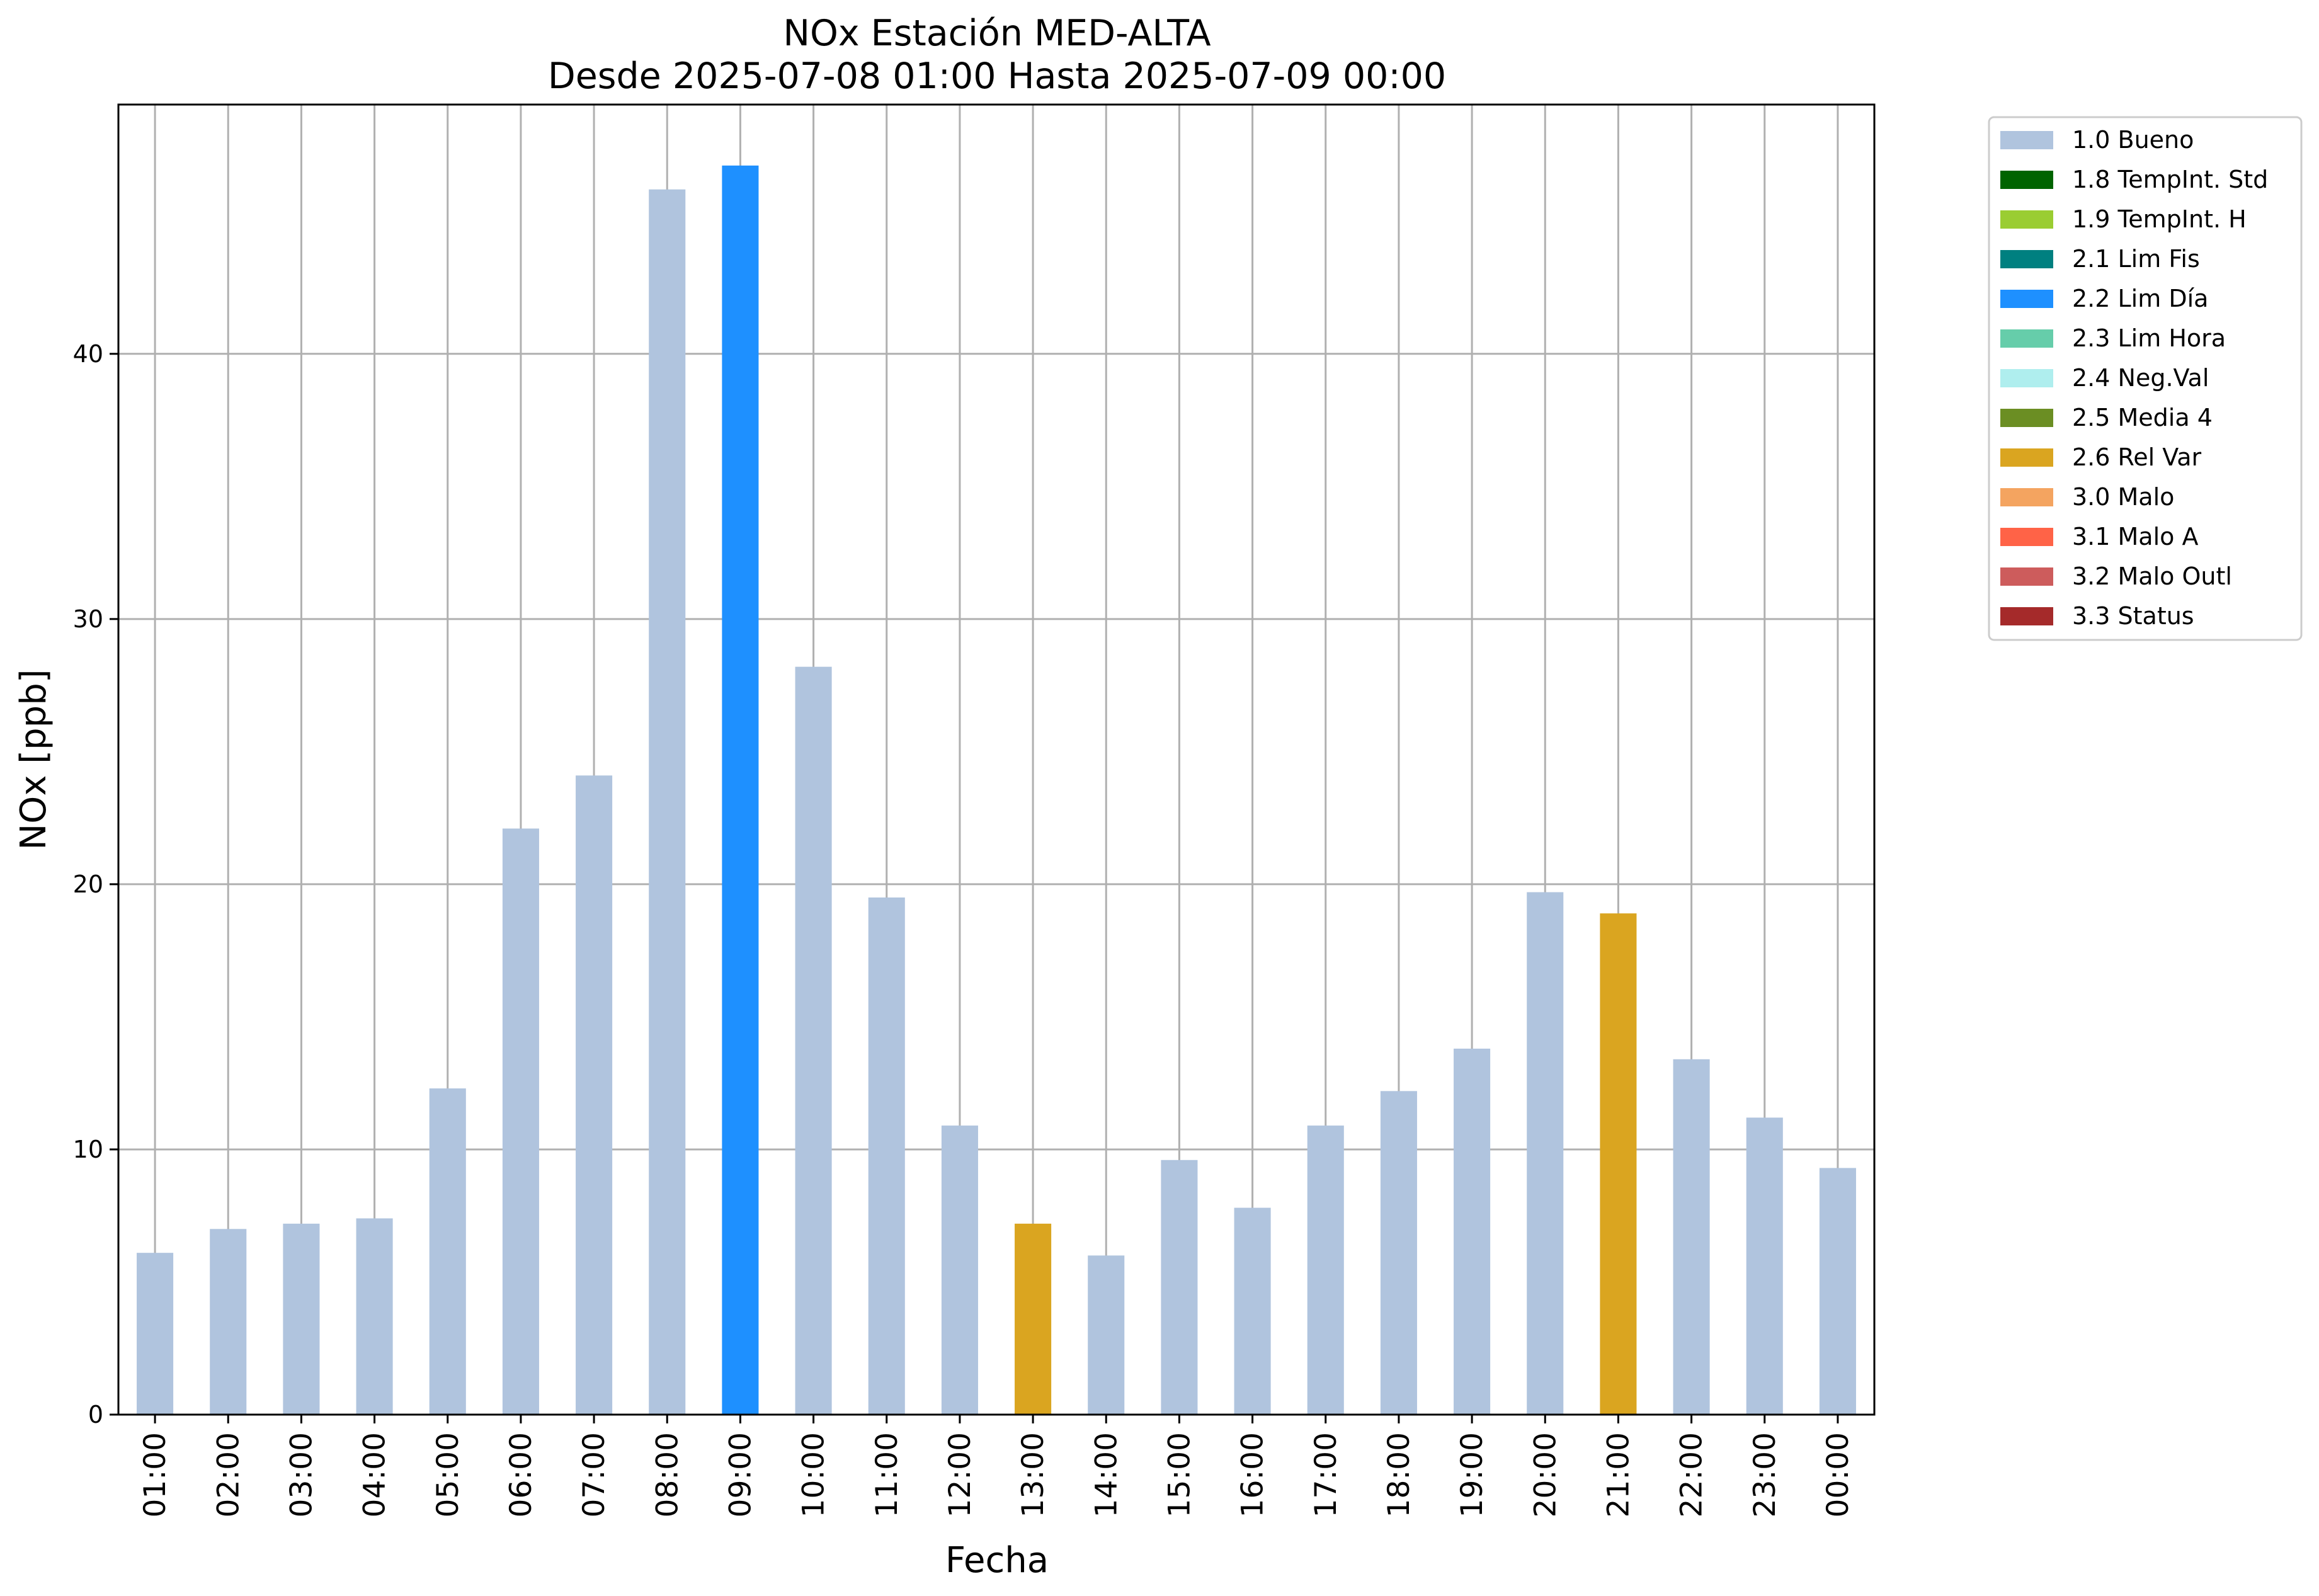  Describe the element at coordinates (2152, 576) in the screenshot. I see `legend-label-3-2: 3.2 Malo Outl` at that location.